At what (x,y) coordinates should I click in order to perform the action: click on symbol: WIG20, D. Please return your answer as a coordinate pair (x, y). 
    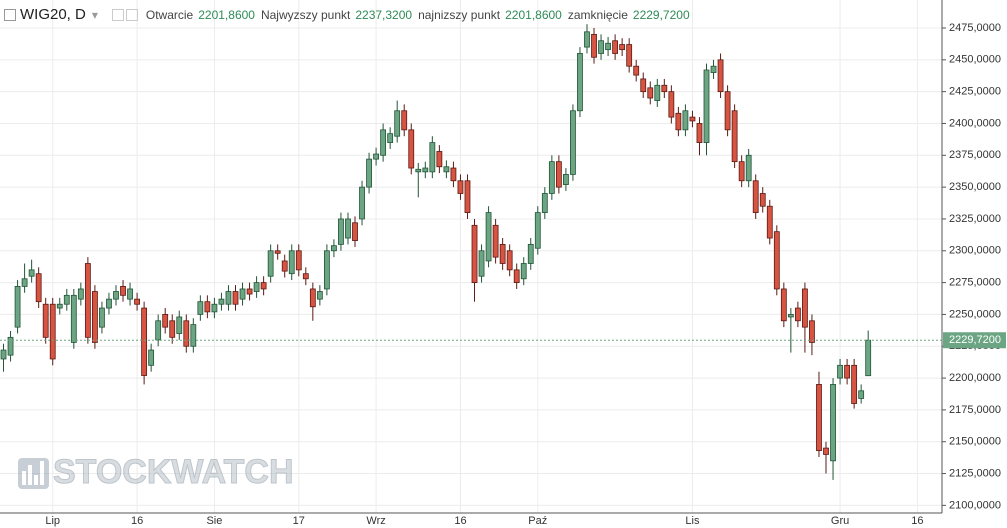
    Looking at the image, I should click on (53, 14).